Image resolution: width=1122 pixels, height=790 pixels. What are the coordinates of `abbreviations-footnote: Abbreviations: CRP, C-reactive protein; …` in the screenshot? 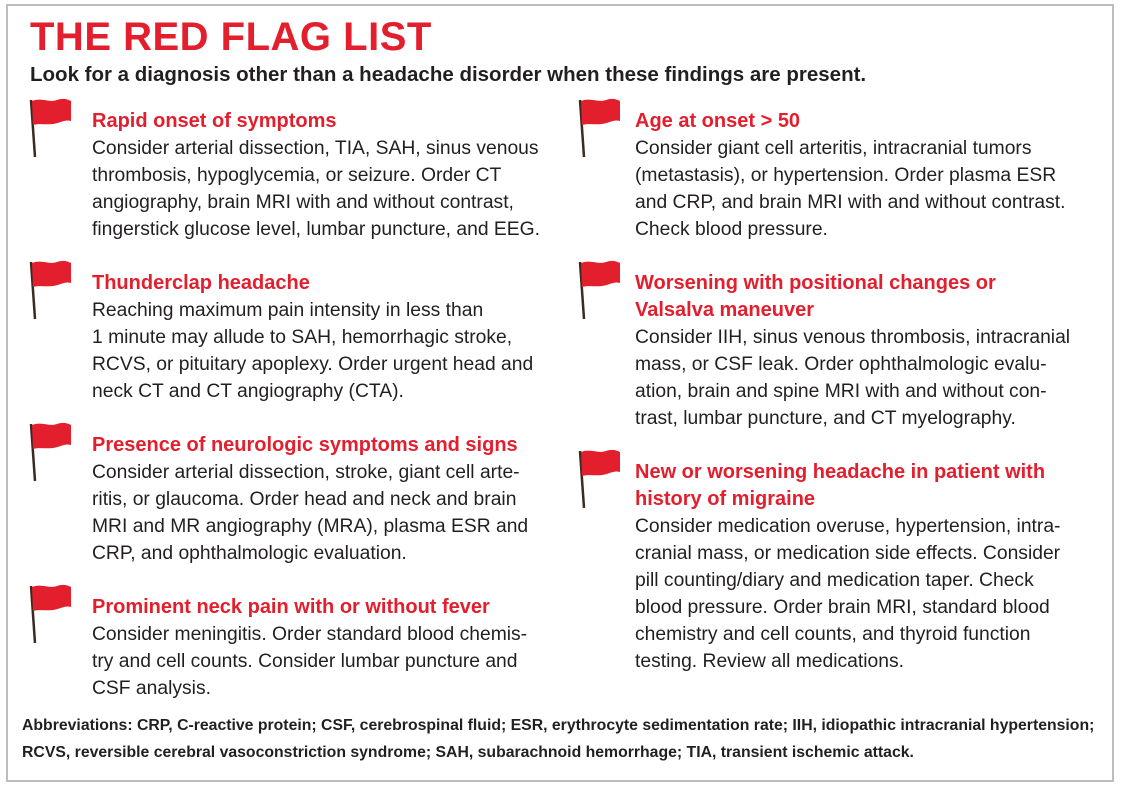 It's located at (558, 739).